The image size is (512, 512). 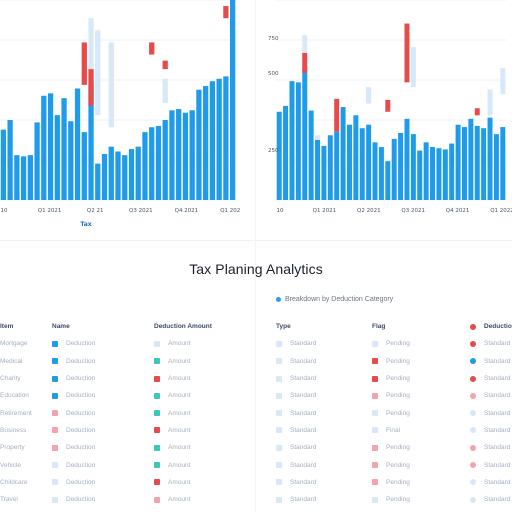 I want to click on table-row: Charity, so click(x=16, y=378).